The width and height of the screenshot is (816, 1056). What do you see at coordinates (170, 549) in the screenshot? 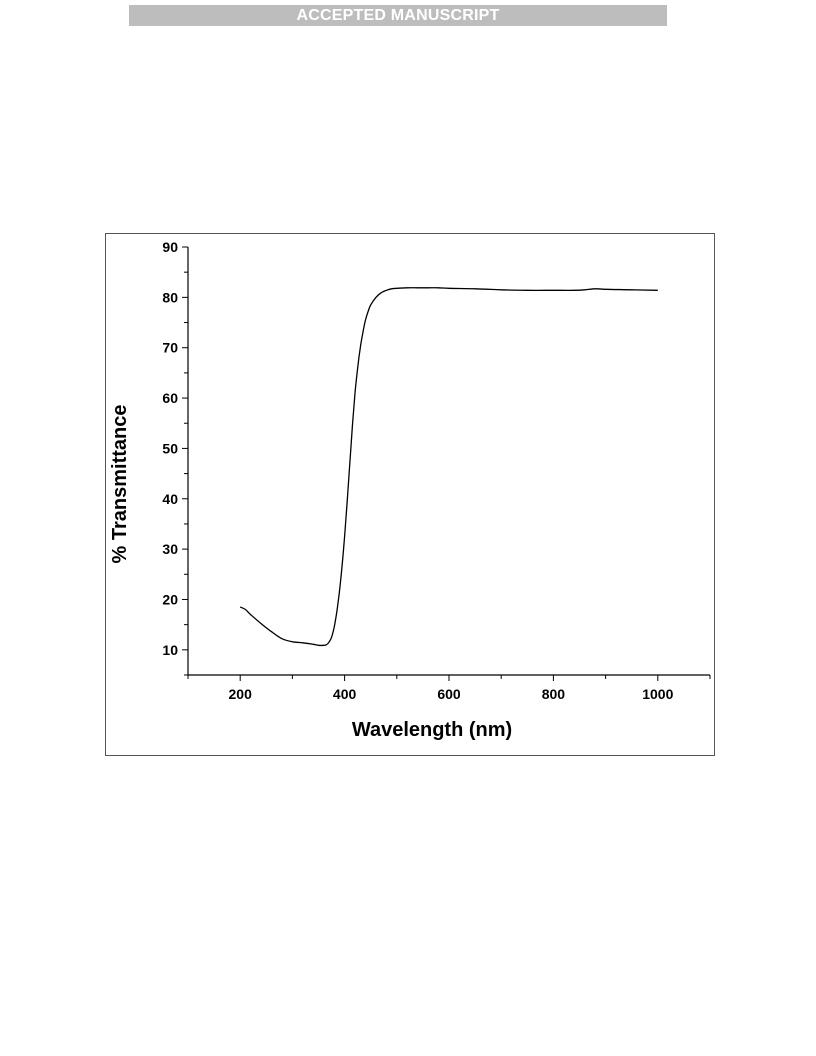
I see `y-tick-label-30: 30` at bounding box center [170, 549].